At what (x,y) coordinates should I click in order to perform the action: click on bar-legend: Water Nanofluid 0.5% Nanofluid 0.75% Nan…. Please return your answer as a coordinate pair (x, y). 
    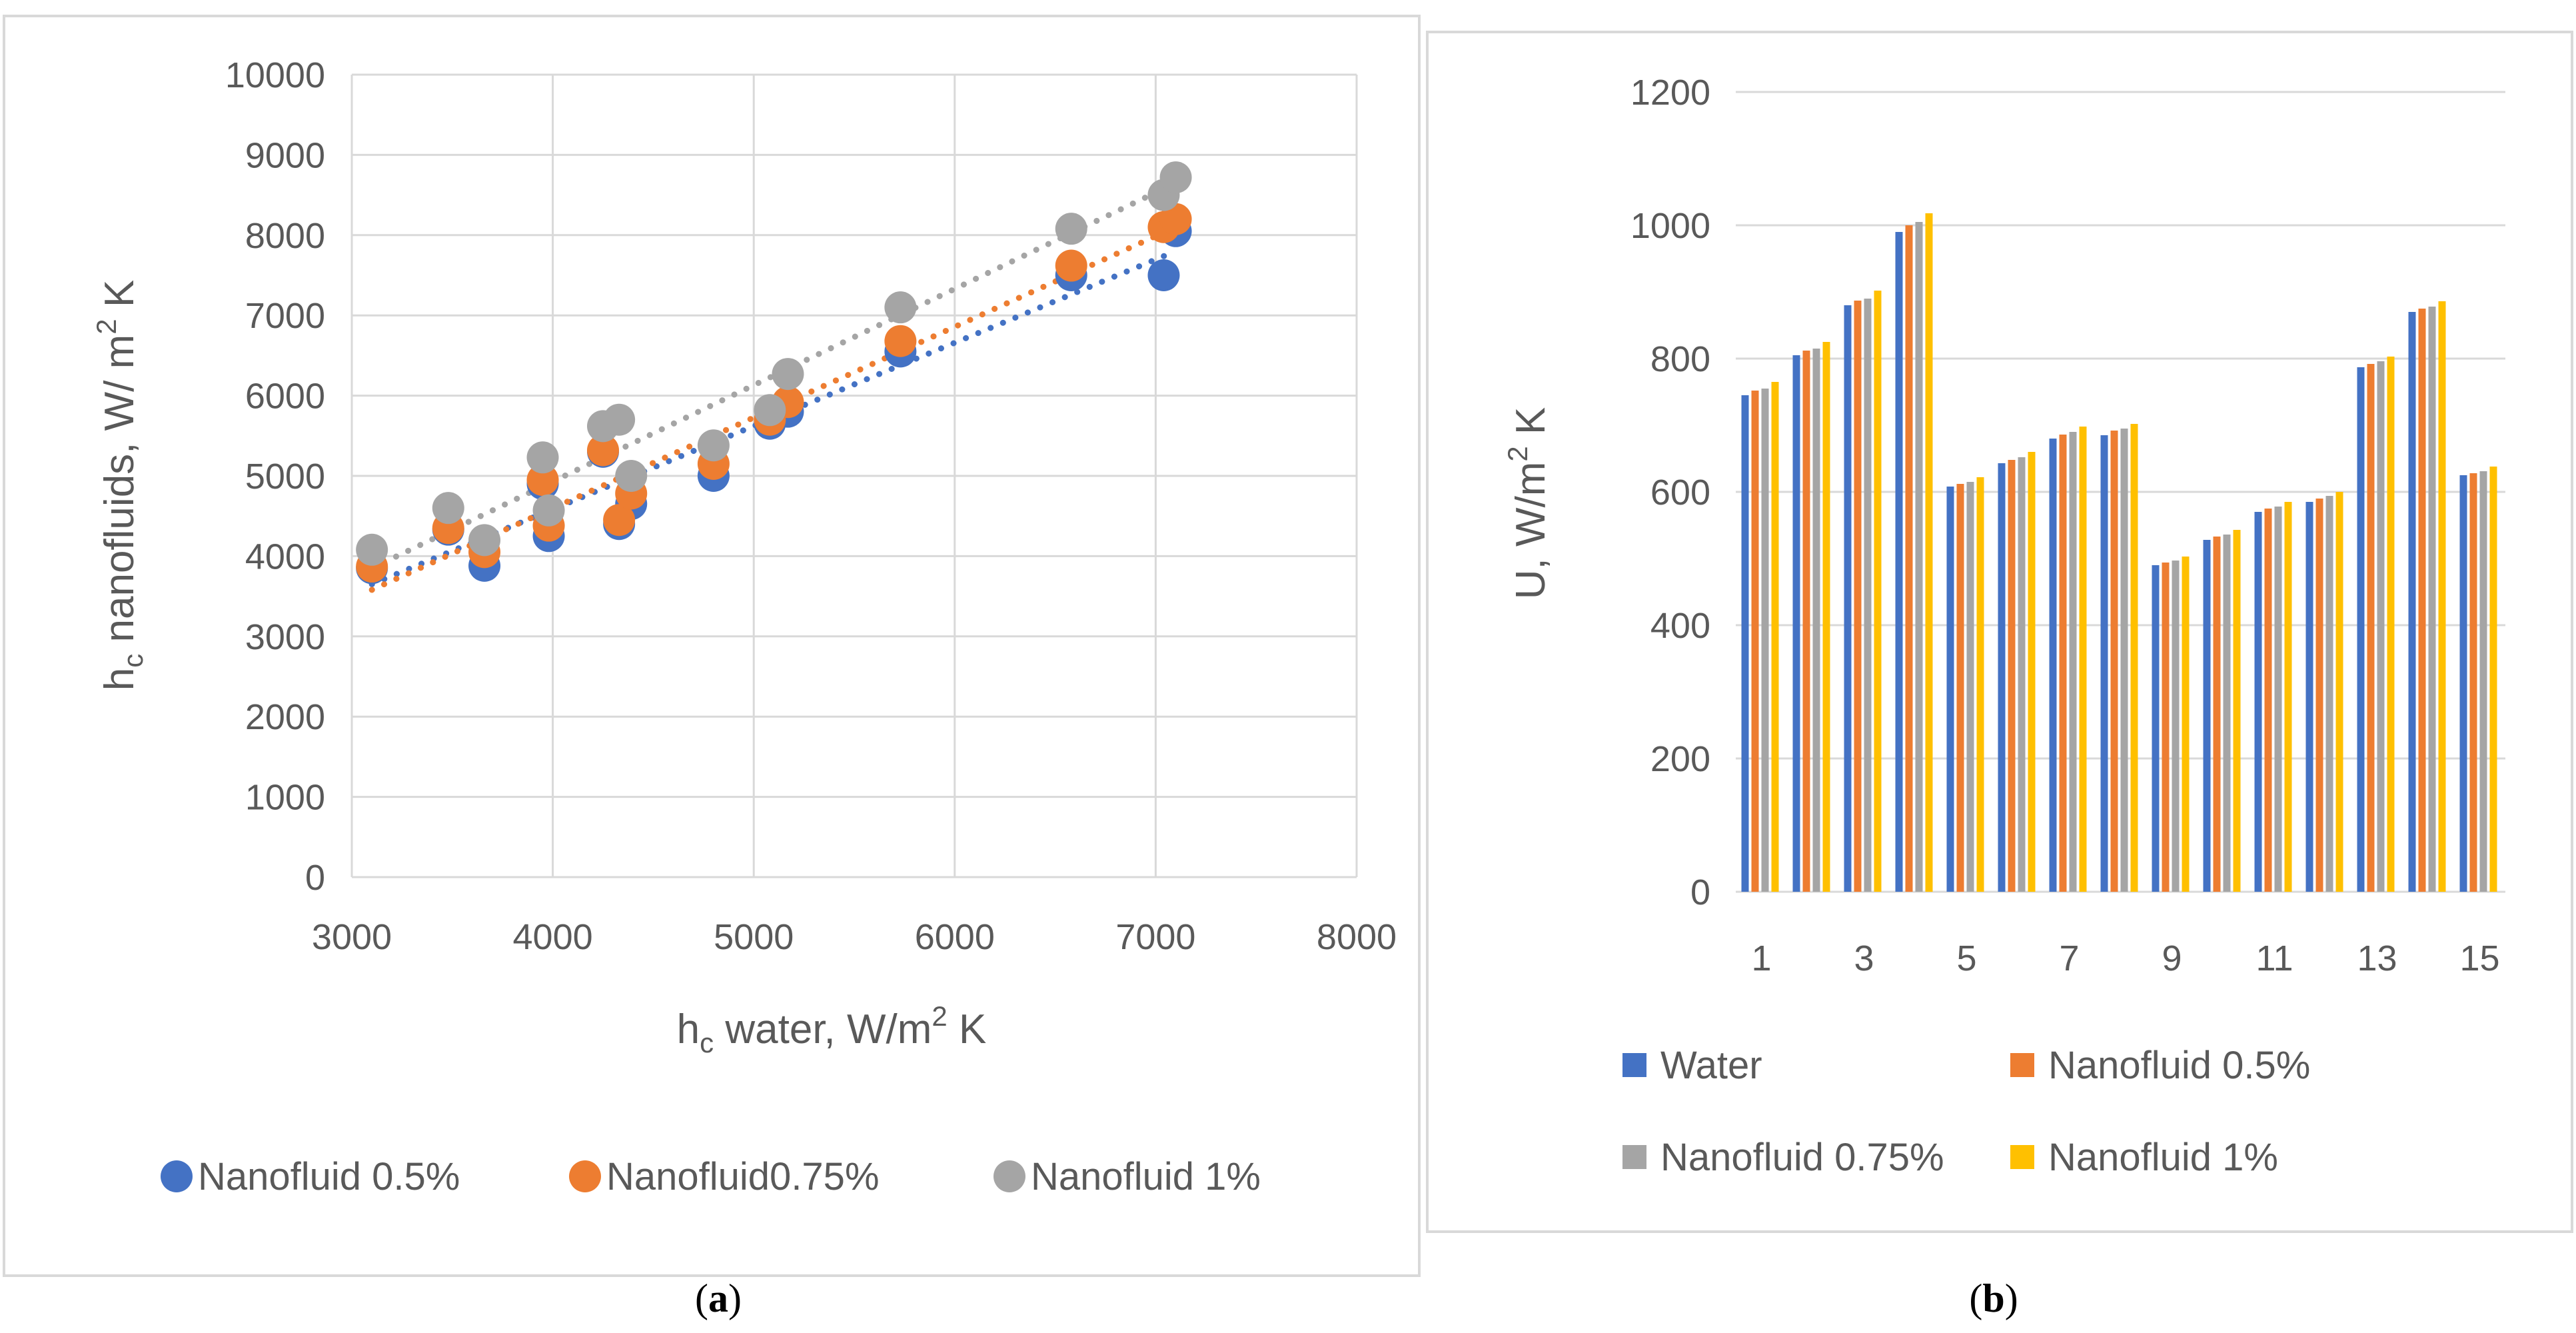
    Looking at the image, I should click on (1966, 1111).